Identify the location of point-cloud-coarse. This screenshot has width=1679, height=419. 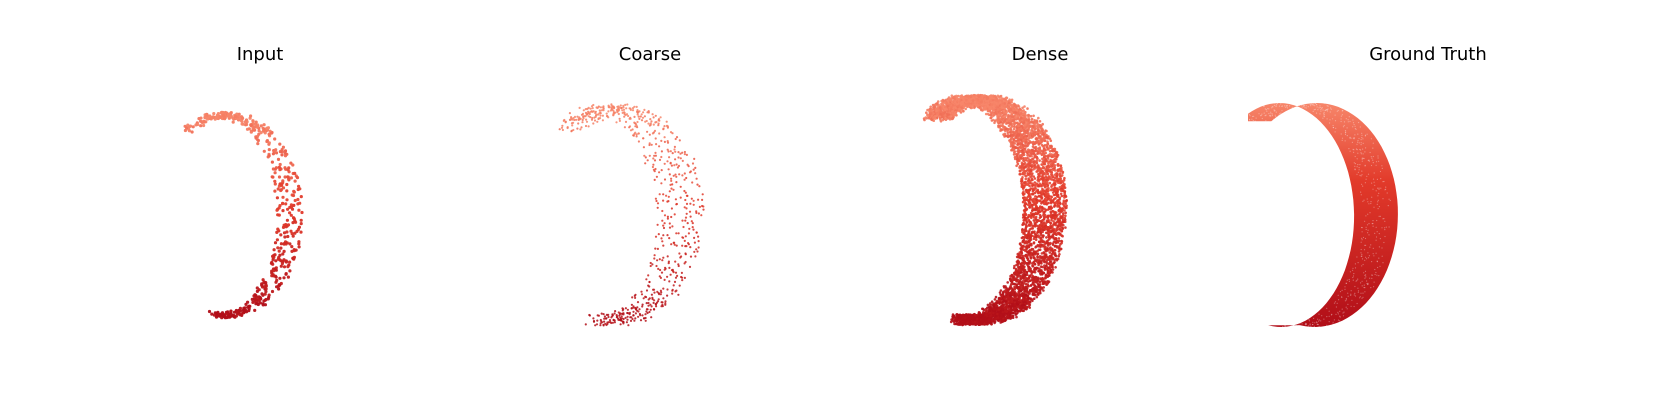
(631, 215).